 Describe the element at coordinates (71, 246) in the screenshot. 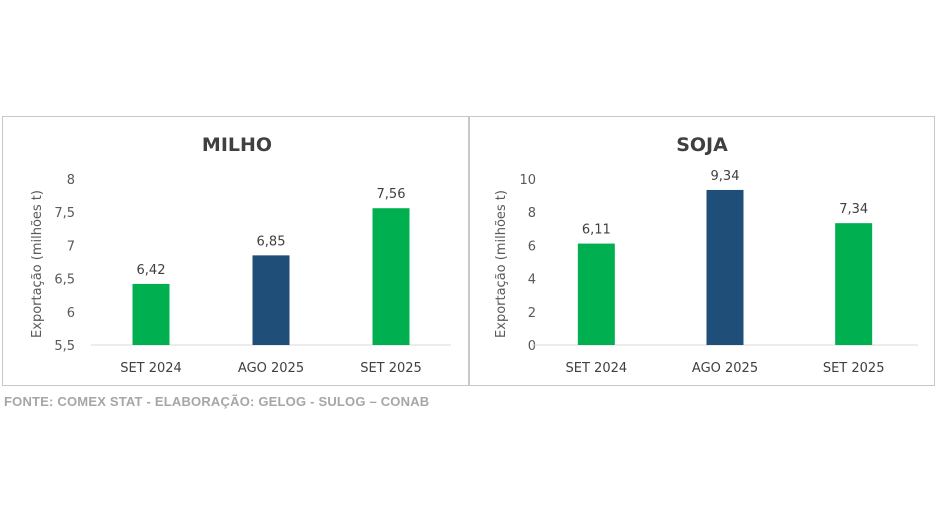

I see `y-tick-label: 7` at that location.